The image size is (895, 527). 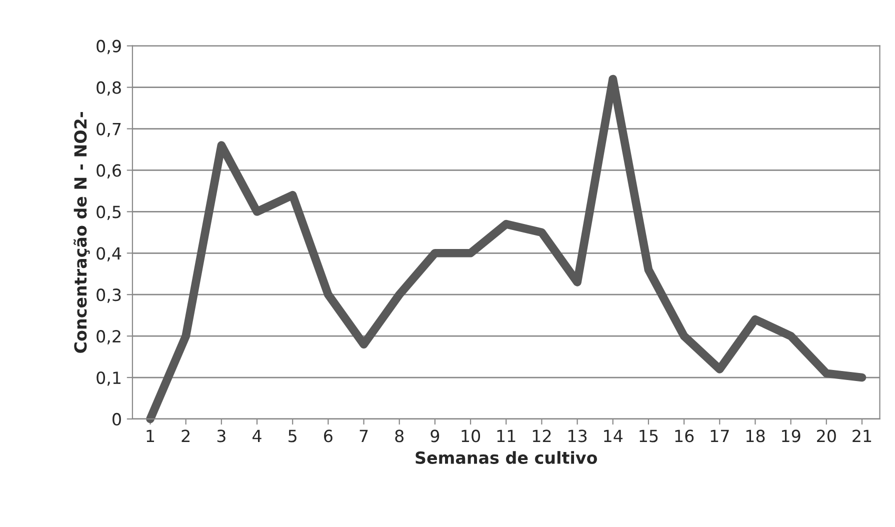 What do you see at coordinates (719, 436) in the screenshot?
I see `x-tick-label: 17` at bounding box center [719, 436].